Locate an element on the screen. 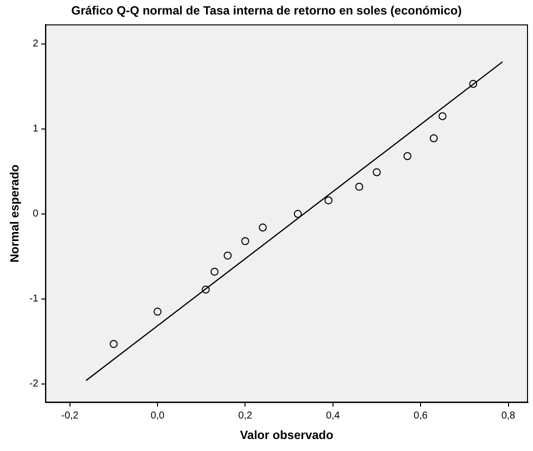 Image resolution: width=533 pixels, height=451 pixels. y-axis-title: Normal esperado is located at coordinates (15, 213).